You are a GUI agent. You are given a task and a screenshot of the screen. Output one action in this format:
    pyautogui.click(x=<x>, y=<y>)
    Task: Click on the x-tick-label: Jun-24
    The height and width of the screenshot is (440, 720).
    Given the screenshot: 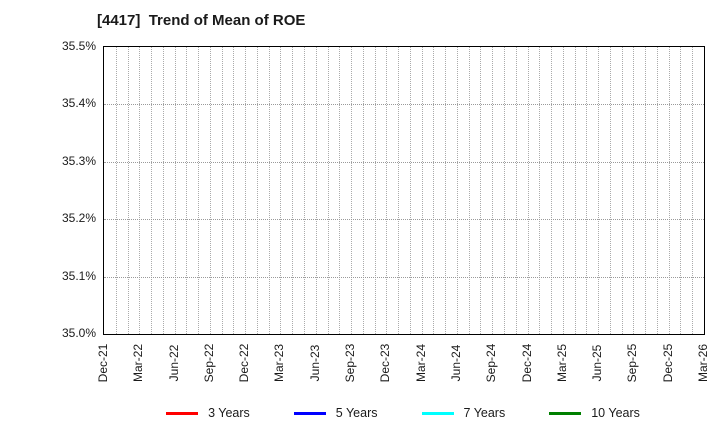 What is the action you would take?
    pyautogui.click(x=455, y=363)
    